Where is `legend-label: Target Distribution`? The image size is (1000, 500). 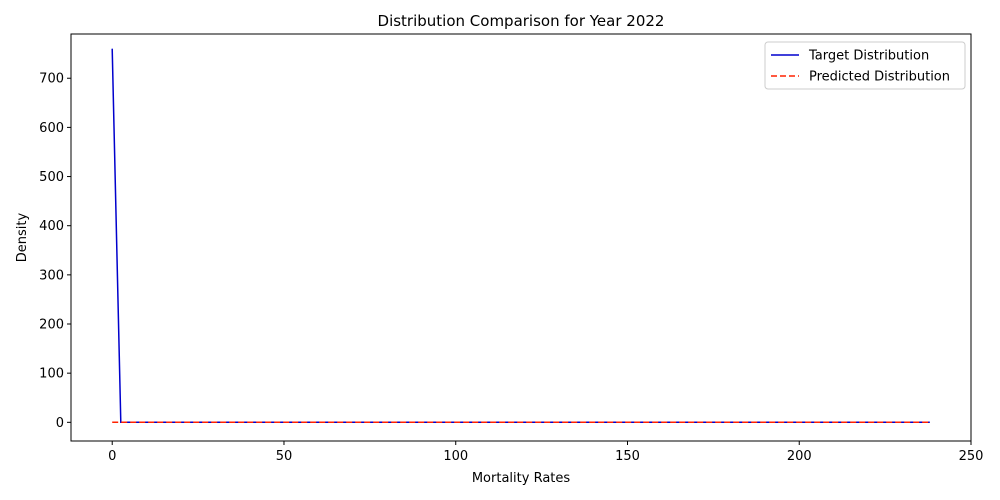
legend-label: Target Distribution is located at coordinates (868, 56).